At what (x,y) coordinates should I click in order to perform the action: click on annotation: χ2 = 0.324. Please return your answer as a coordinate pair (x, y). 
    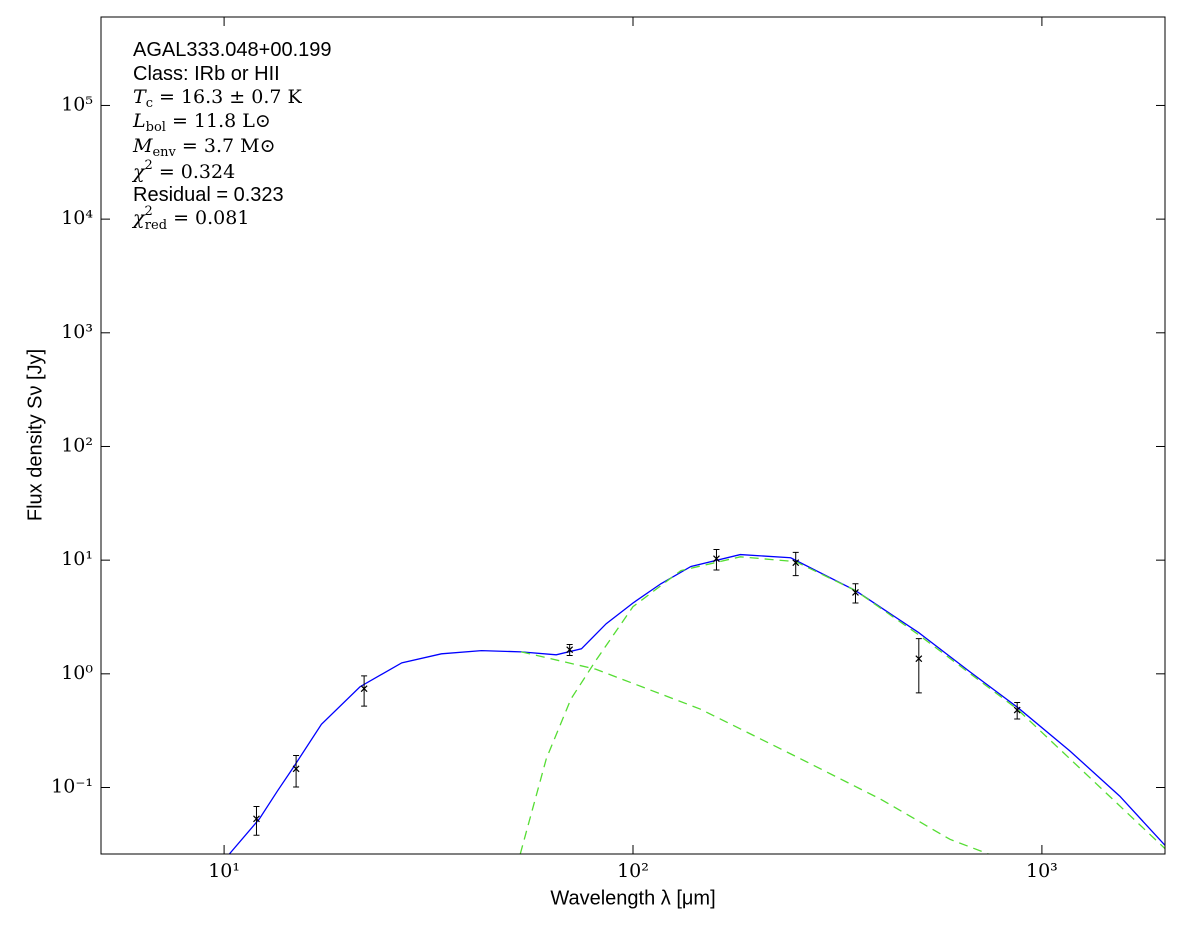
    Looking at the image, I should click on (183, 171).